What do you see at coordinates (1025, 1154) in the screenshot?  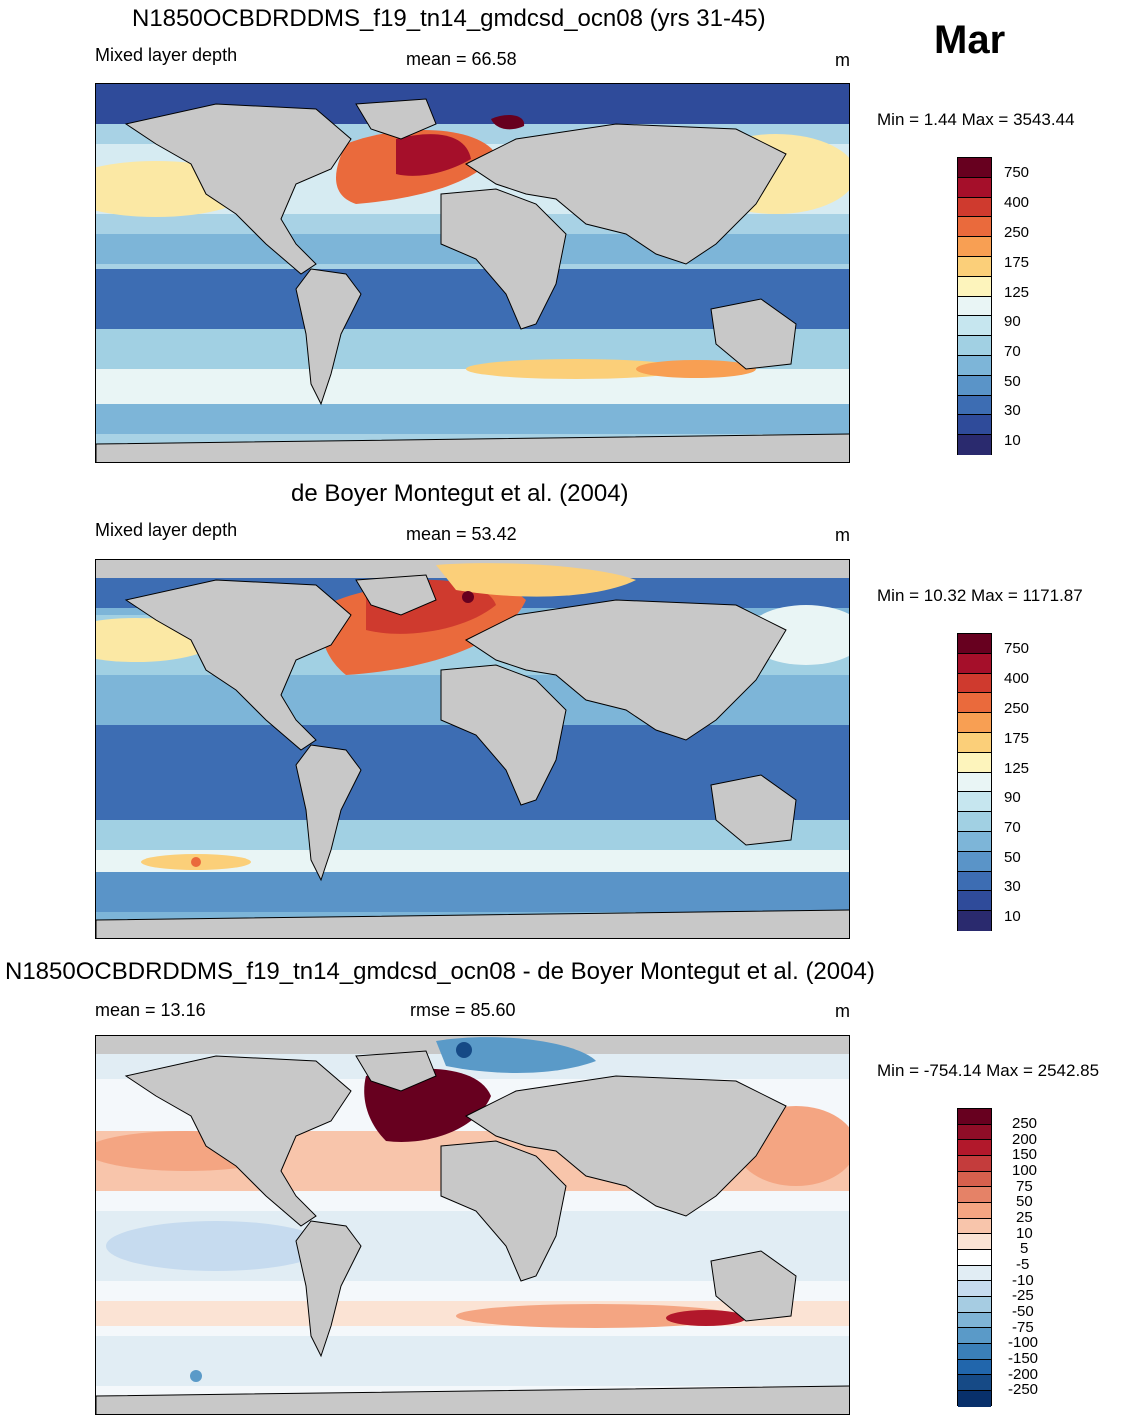 I see `colorbar-3-tick: 150` at bounding box center [1025, 1154].